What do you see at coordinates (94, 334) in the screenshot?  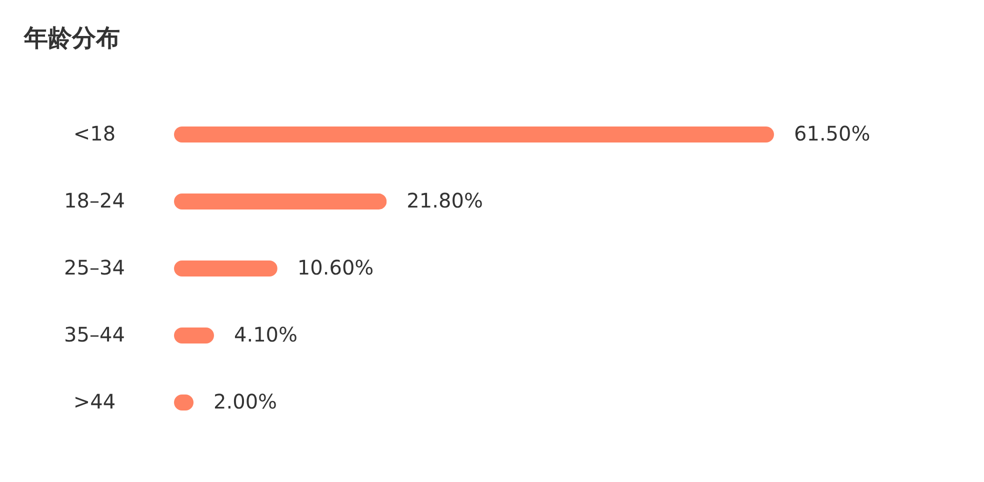 I see `y-tick-label: 35–44` at bounding box center [94, 334].